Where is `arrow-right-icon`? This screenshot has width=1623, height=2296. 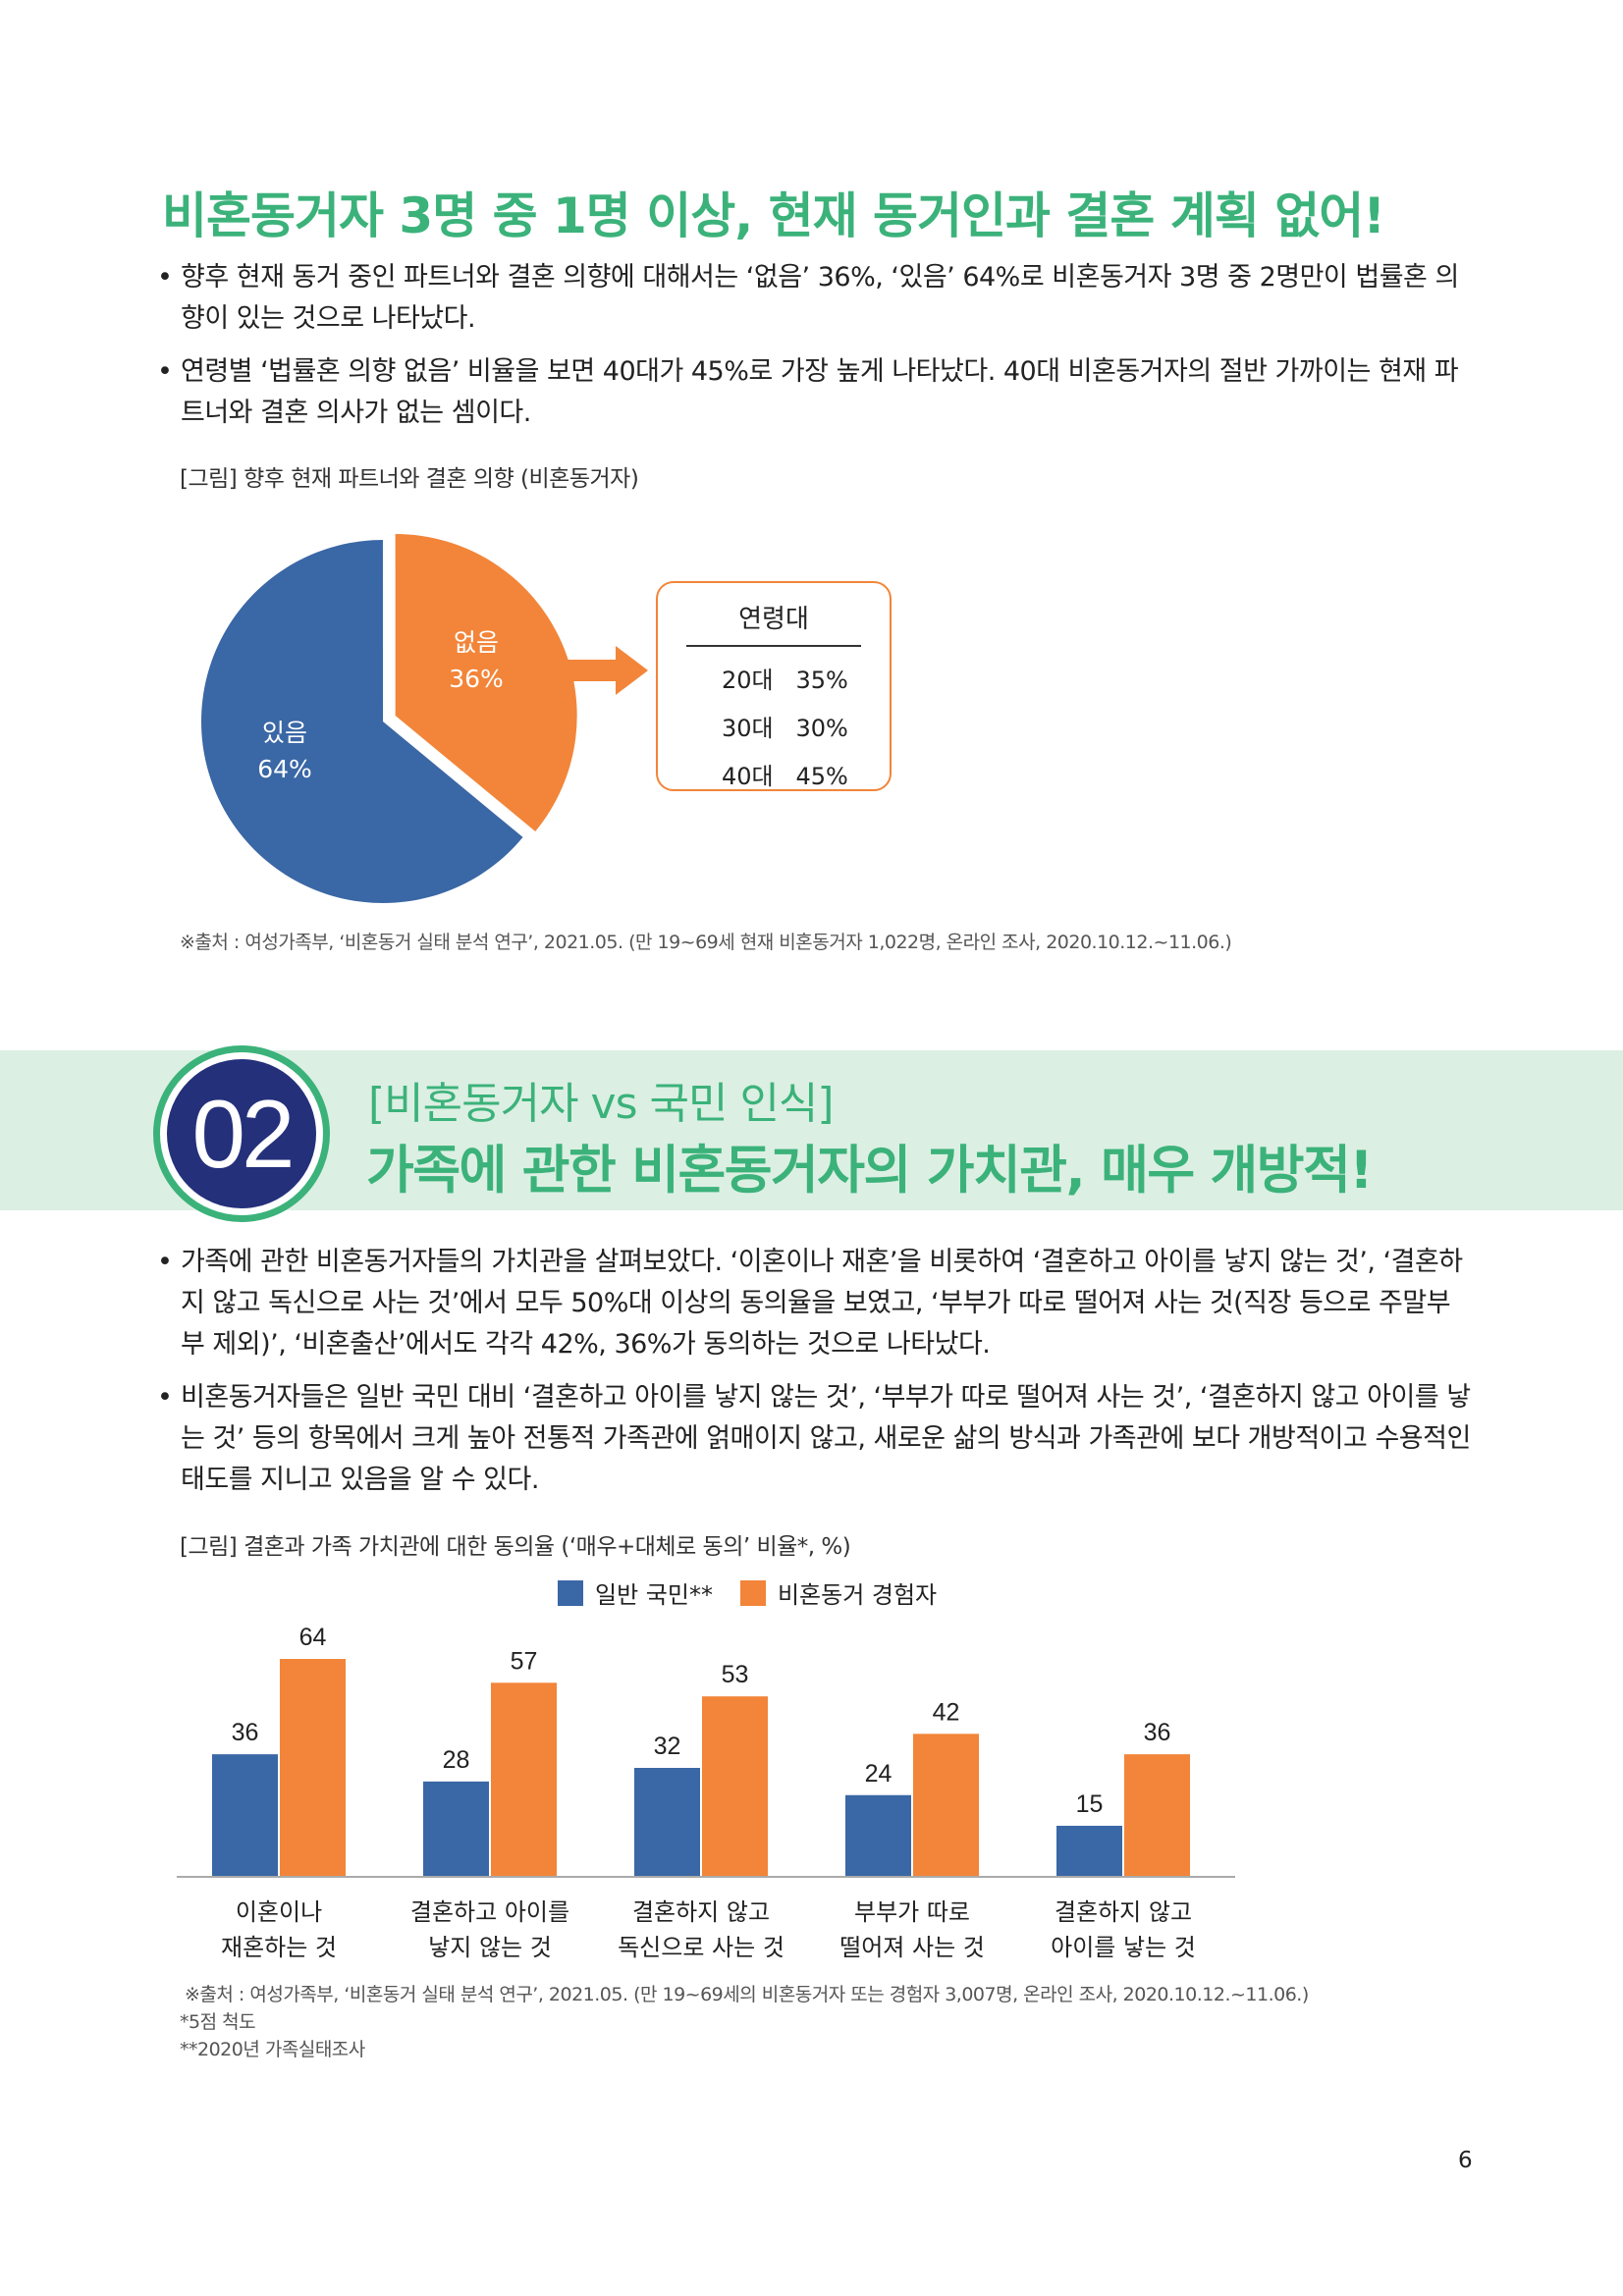
arrow-right-icon is located at coordinates (606, 670).